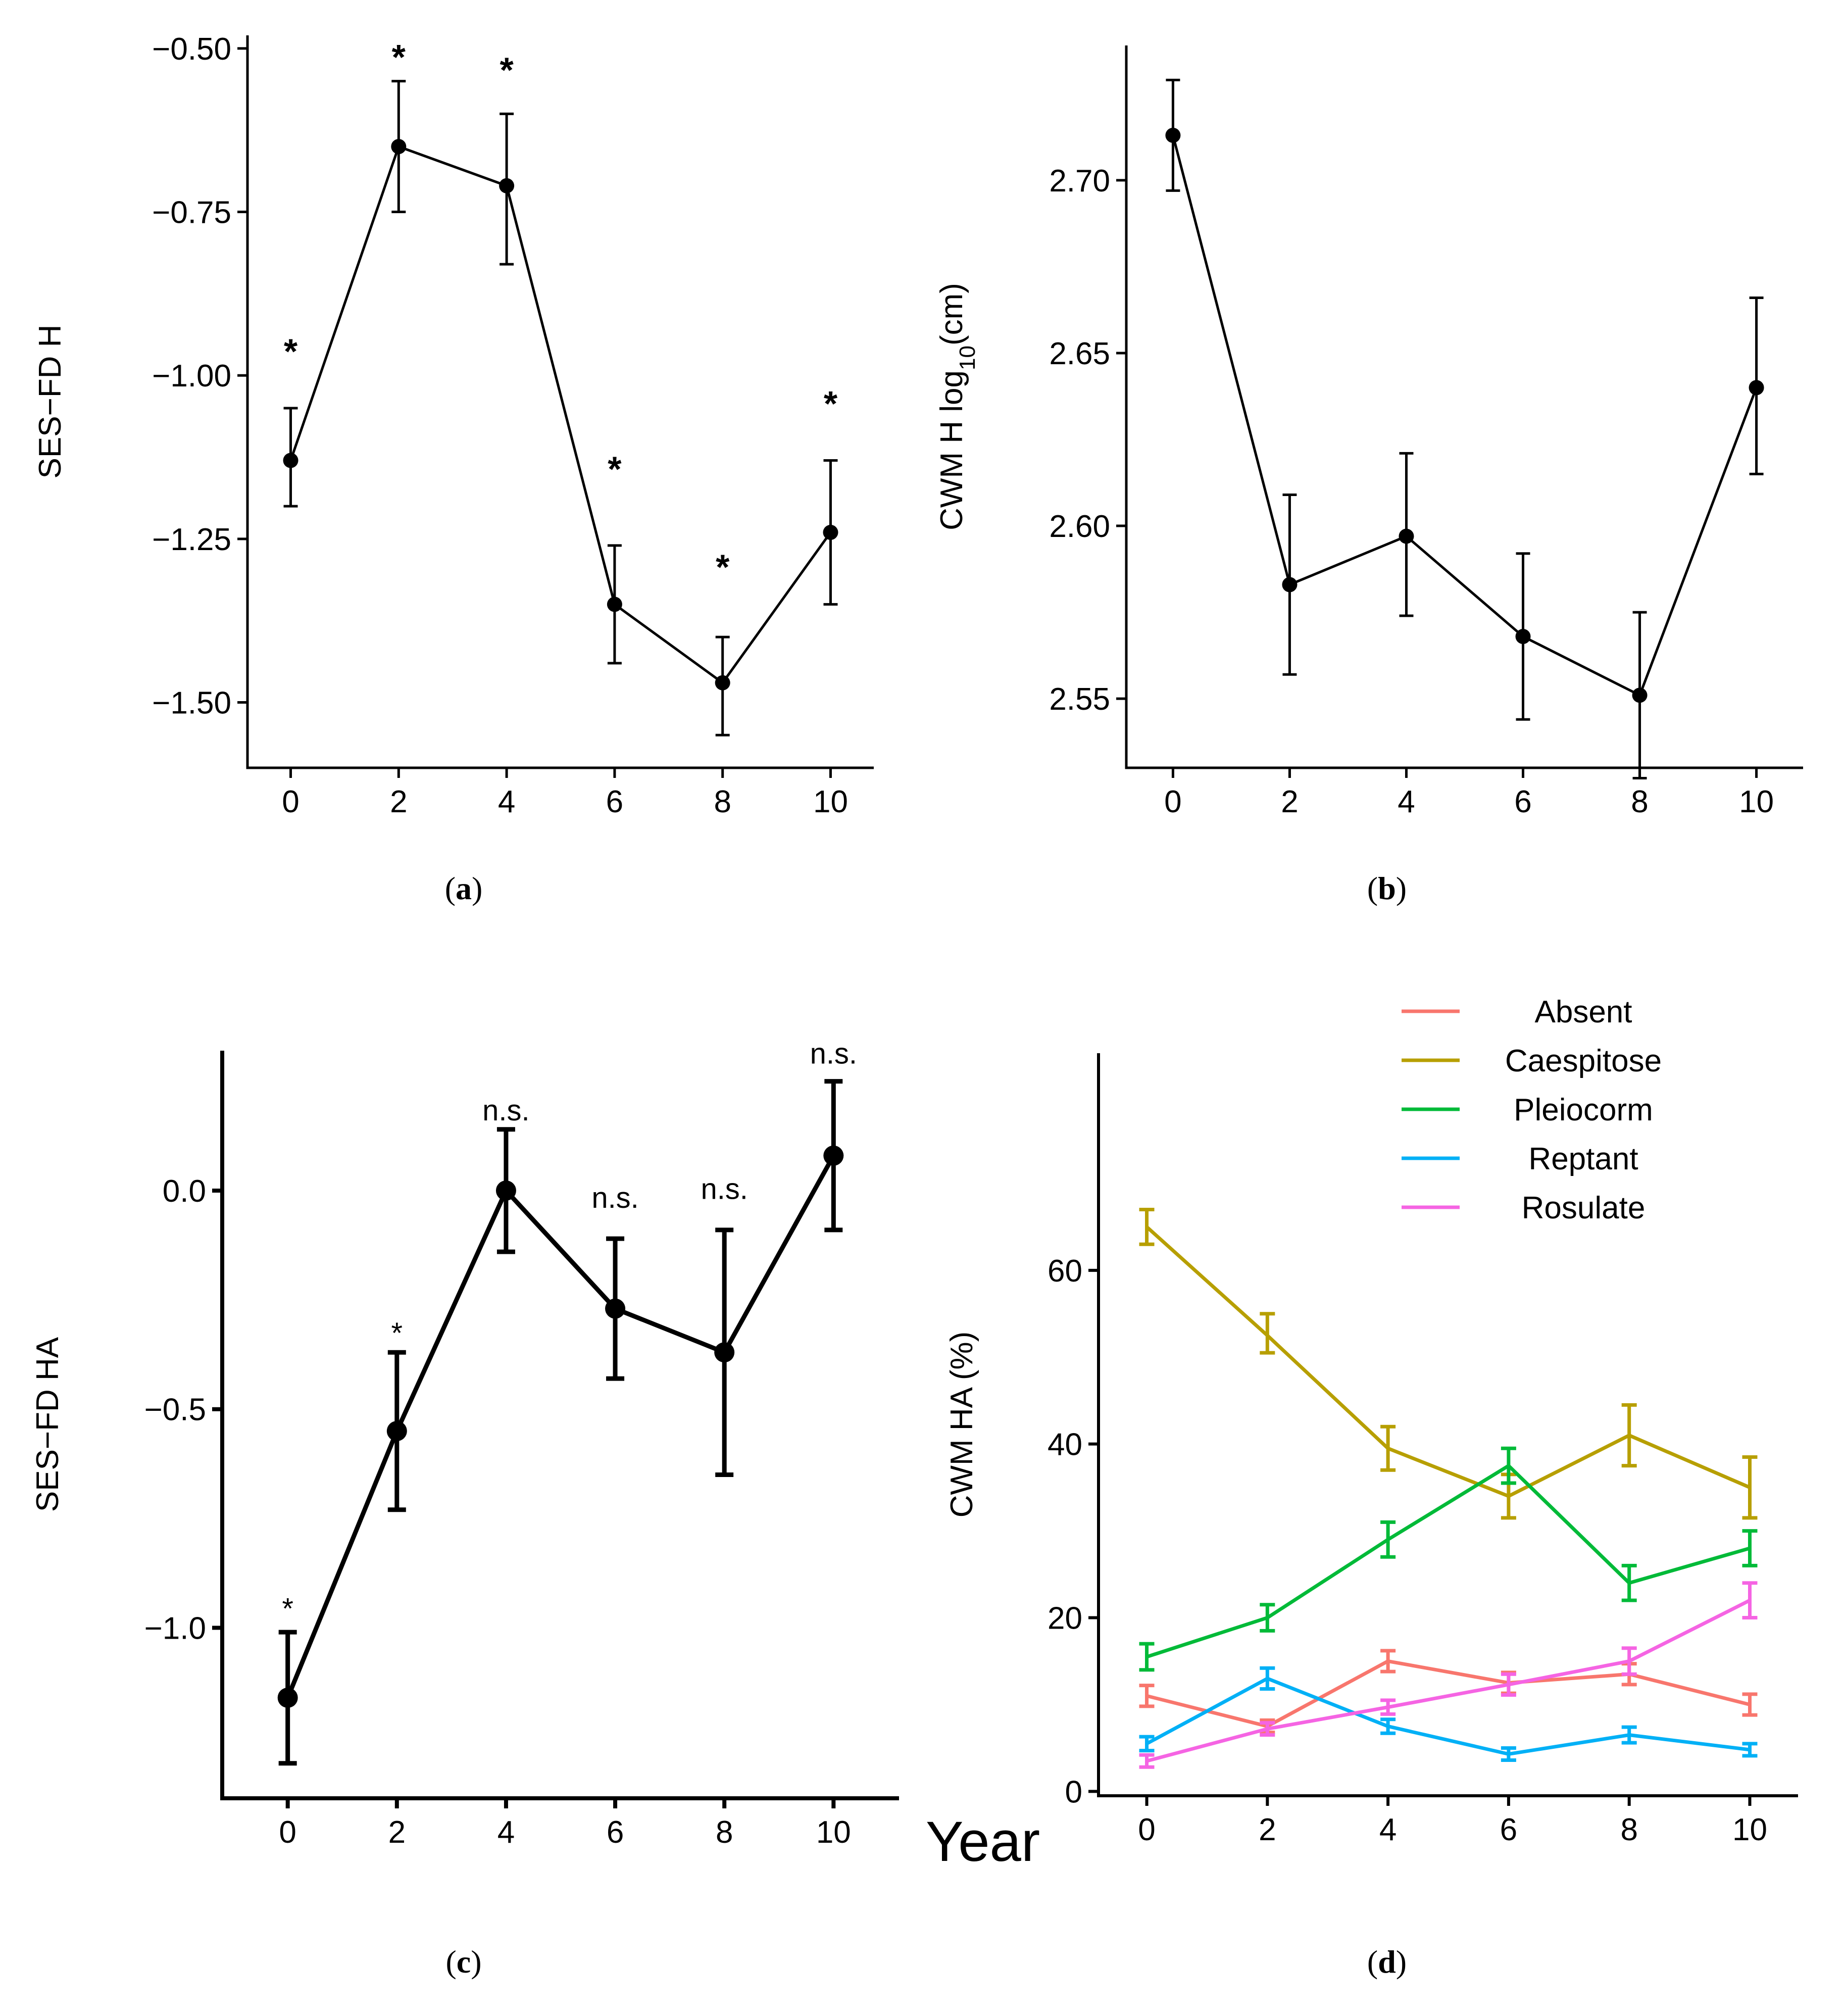 This screenshot has height=2016, width=1844. What do you see at coordinates (1065, 1271) in the screenshot?
I see `y-tick-label: 60` at bounding box center [1065, 1271].